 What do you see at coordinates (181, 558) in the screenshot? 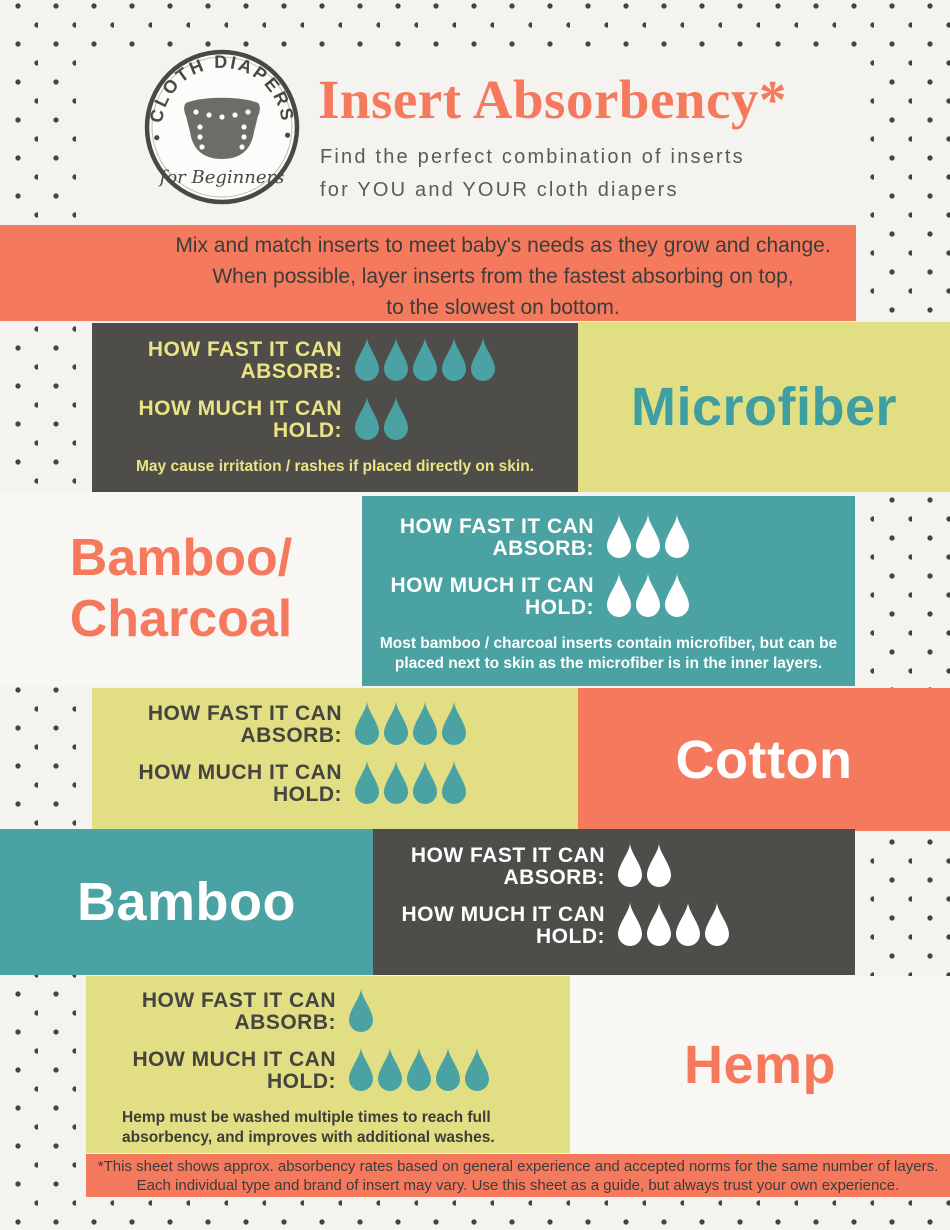
I see `material-name-line-1: Bamboo/` at bounding box center [181, 558].